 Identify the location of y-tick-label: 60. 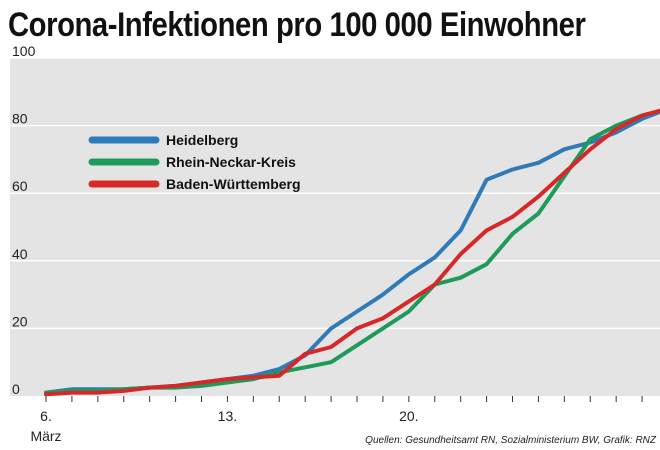
(20, 186).